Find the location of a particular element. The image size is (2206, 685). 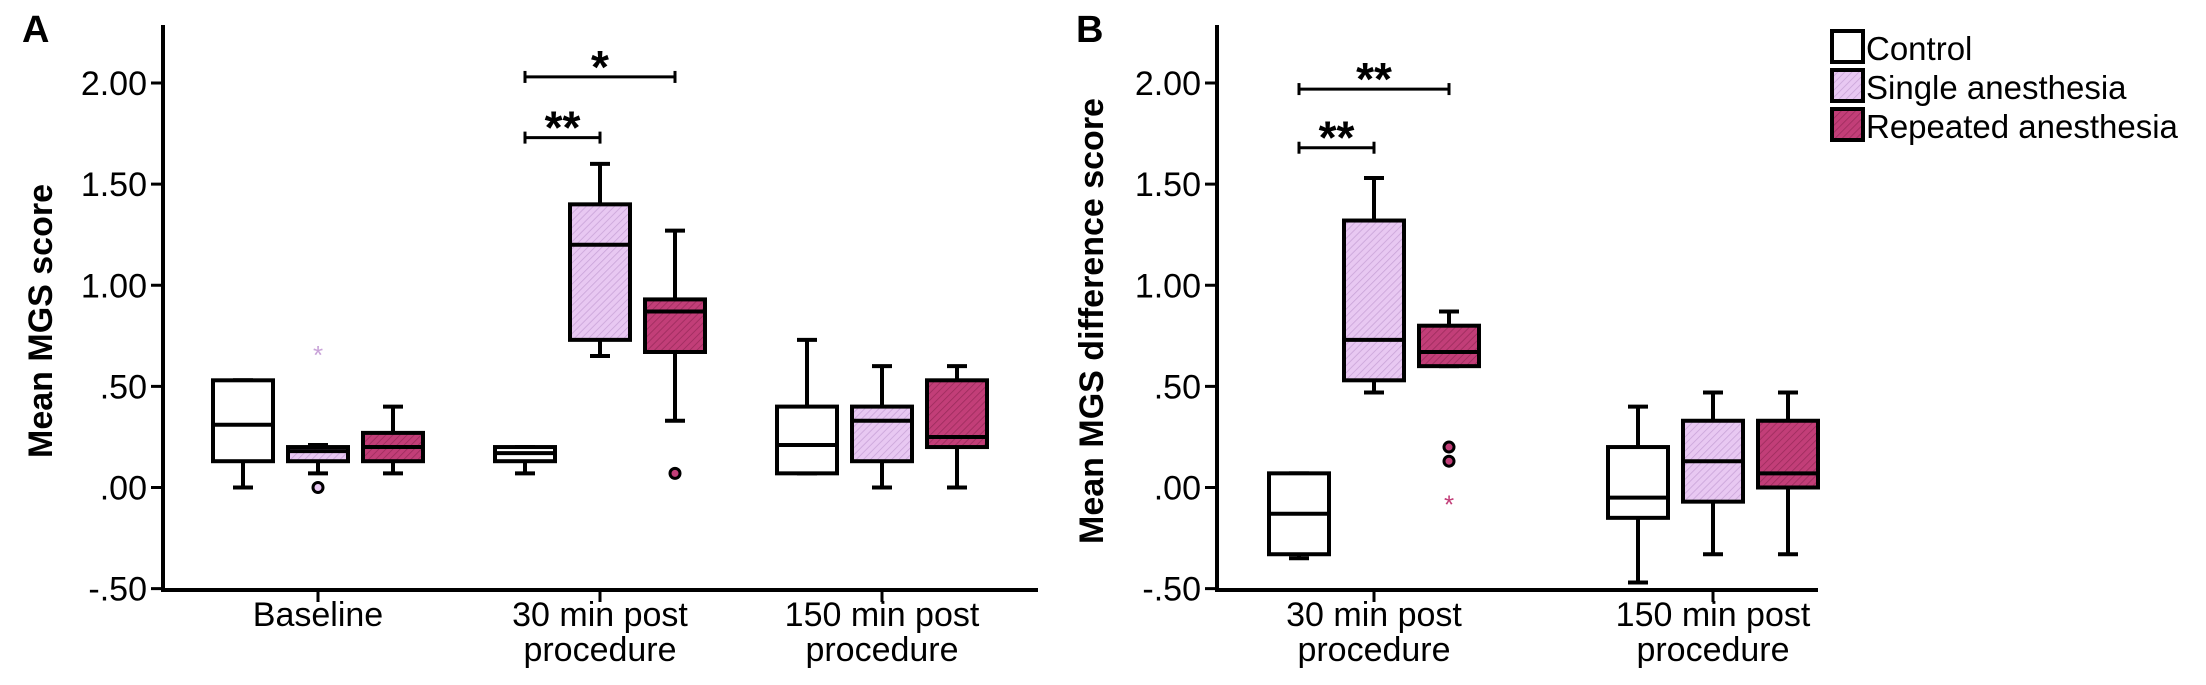

legend-item-repeated: Repeated anesthesia is located at coordinates (2004, 126).